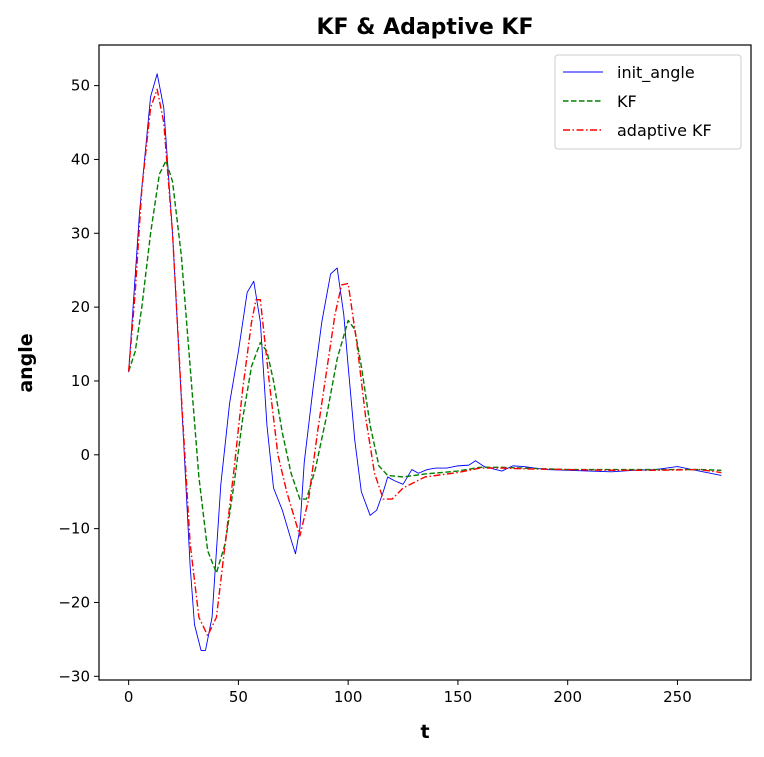  What do you see at coordinates (664, 130) in the screenshot?
I see `legend-label: adaptive KF` at bounding box center [664, 130].